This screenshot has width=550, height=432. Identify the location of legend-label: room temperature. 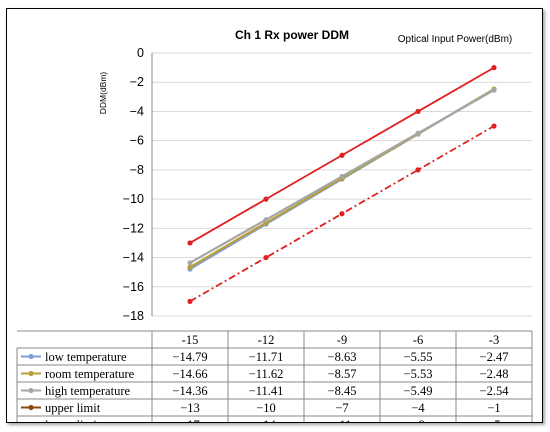
(90, 374).